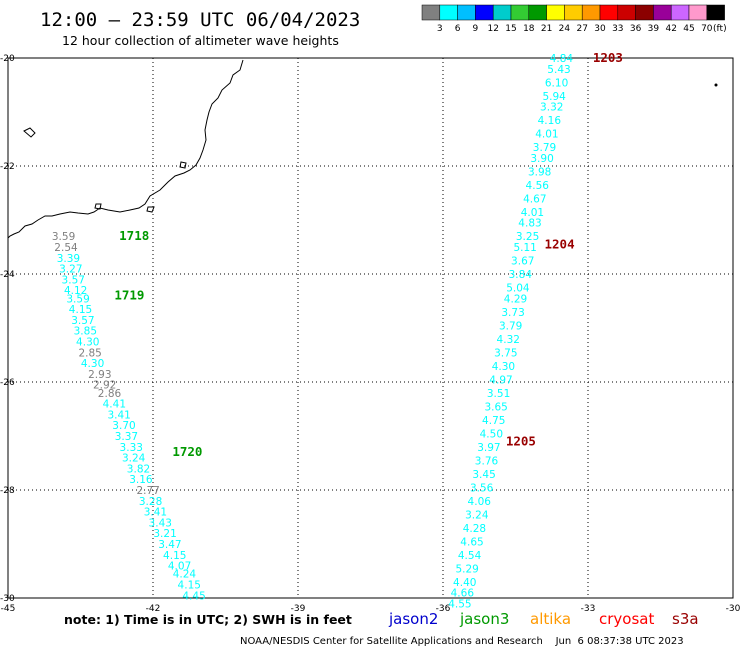  I want to click on legend-level: 33, so click(617, 29).